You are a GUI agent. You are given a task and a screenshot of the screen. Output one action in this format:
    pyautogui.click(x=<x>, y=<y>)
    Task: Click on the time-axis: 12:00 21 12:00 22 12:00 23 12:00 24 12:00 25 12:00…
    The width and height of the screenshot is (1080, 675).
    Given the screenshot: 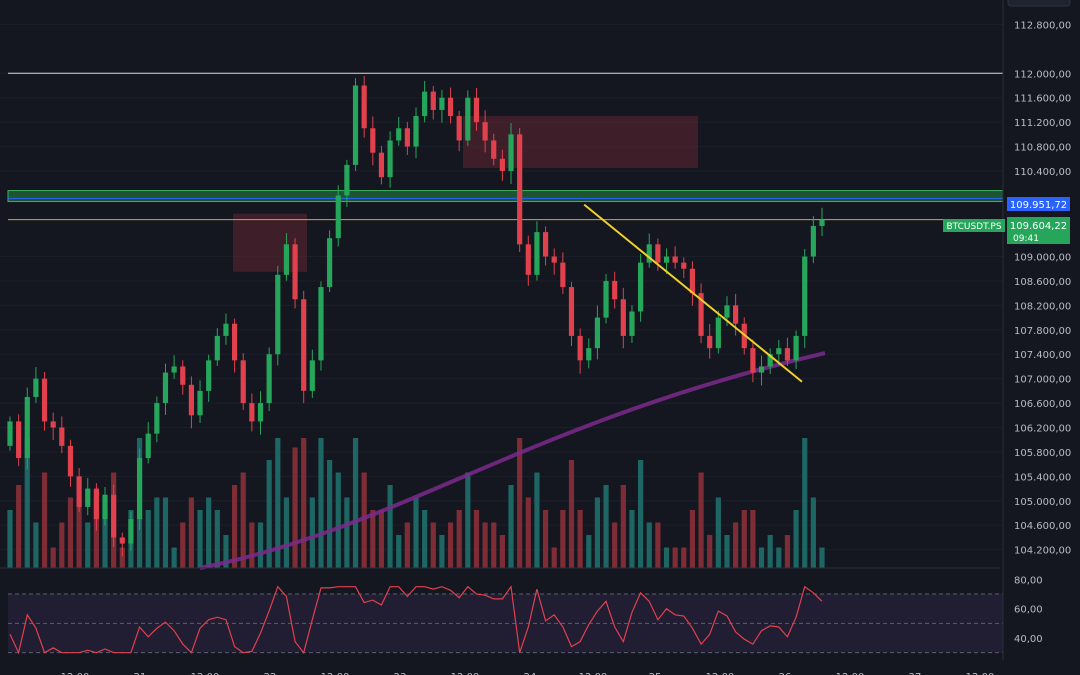 What is the action you would take?
    pyautogui.click(x=528, y=673)
    